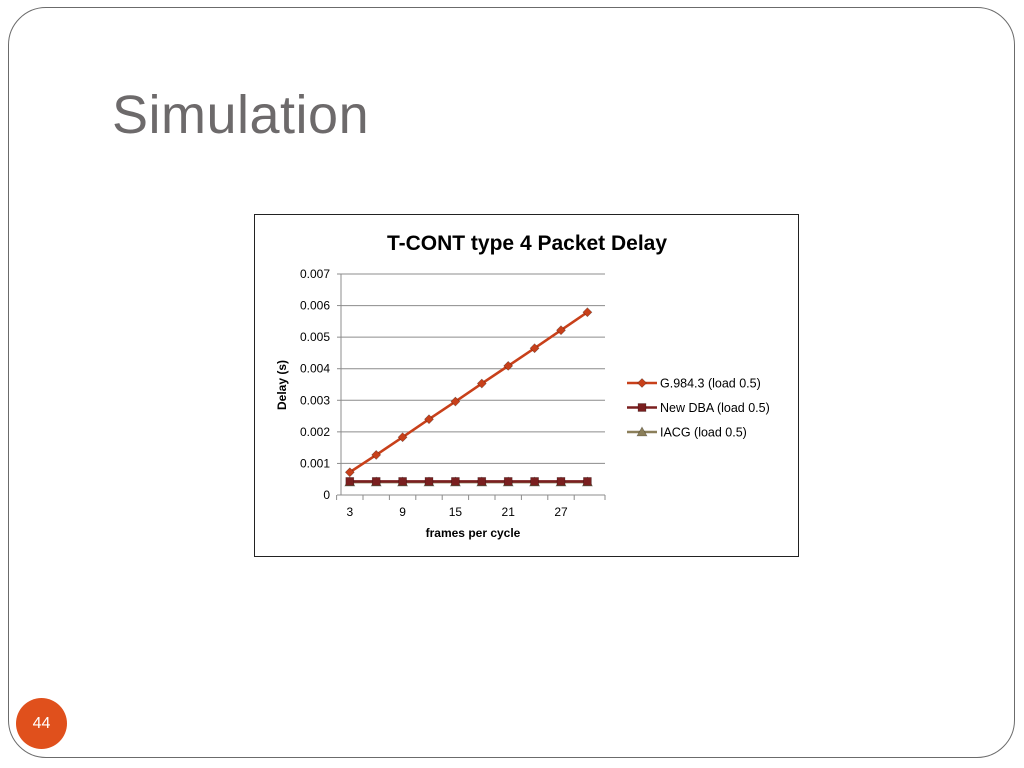 This screenshot has width=1024, height=768. Describe the element at coordinates (315, 384) in the screenshot. I see `chart-y-ticks: 0 0.001 0.002 0.003 0.004 0.005 0.006 0.007` at that location.